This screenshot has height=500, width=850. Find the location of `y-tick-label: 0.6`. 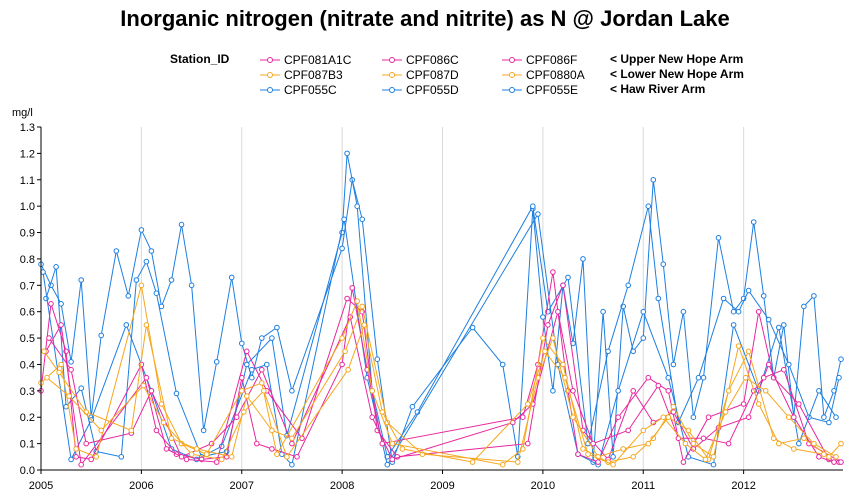

y-tick-label: 0.6 is located at coordinates (27, 313).